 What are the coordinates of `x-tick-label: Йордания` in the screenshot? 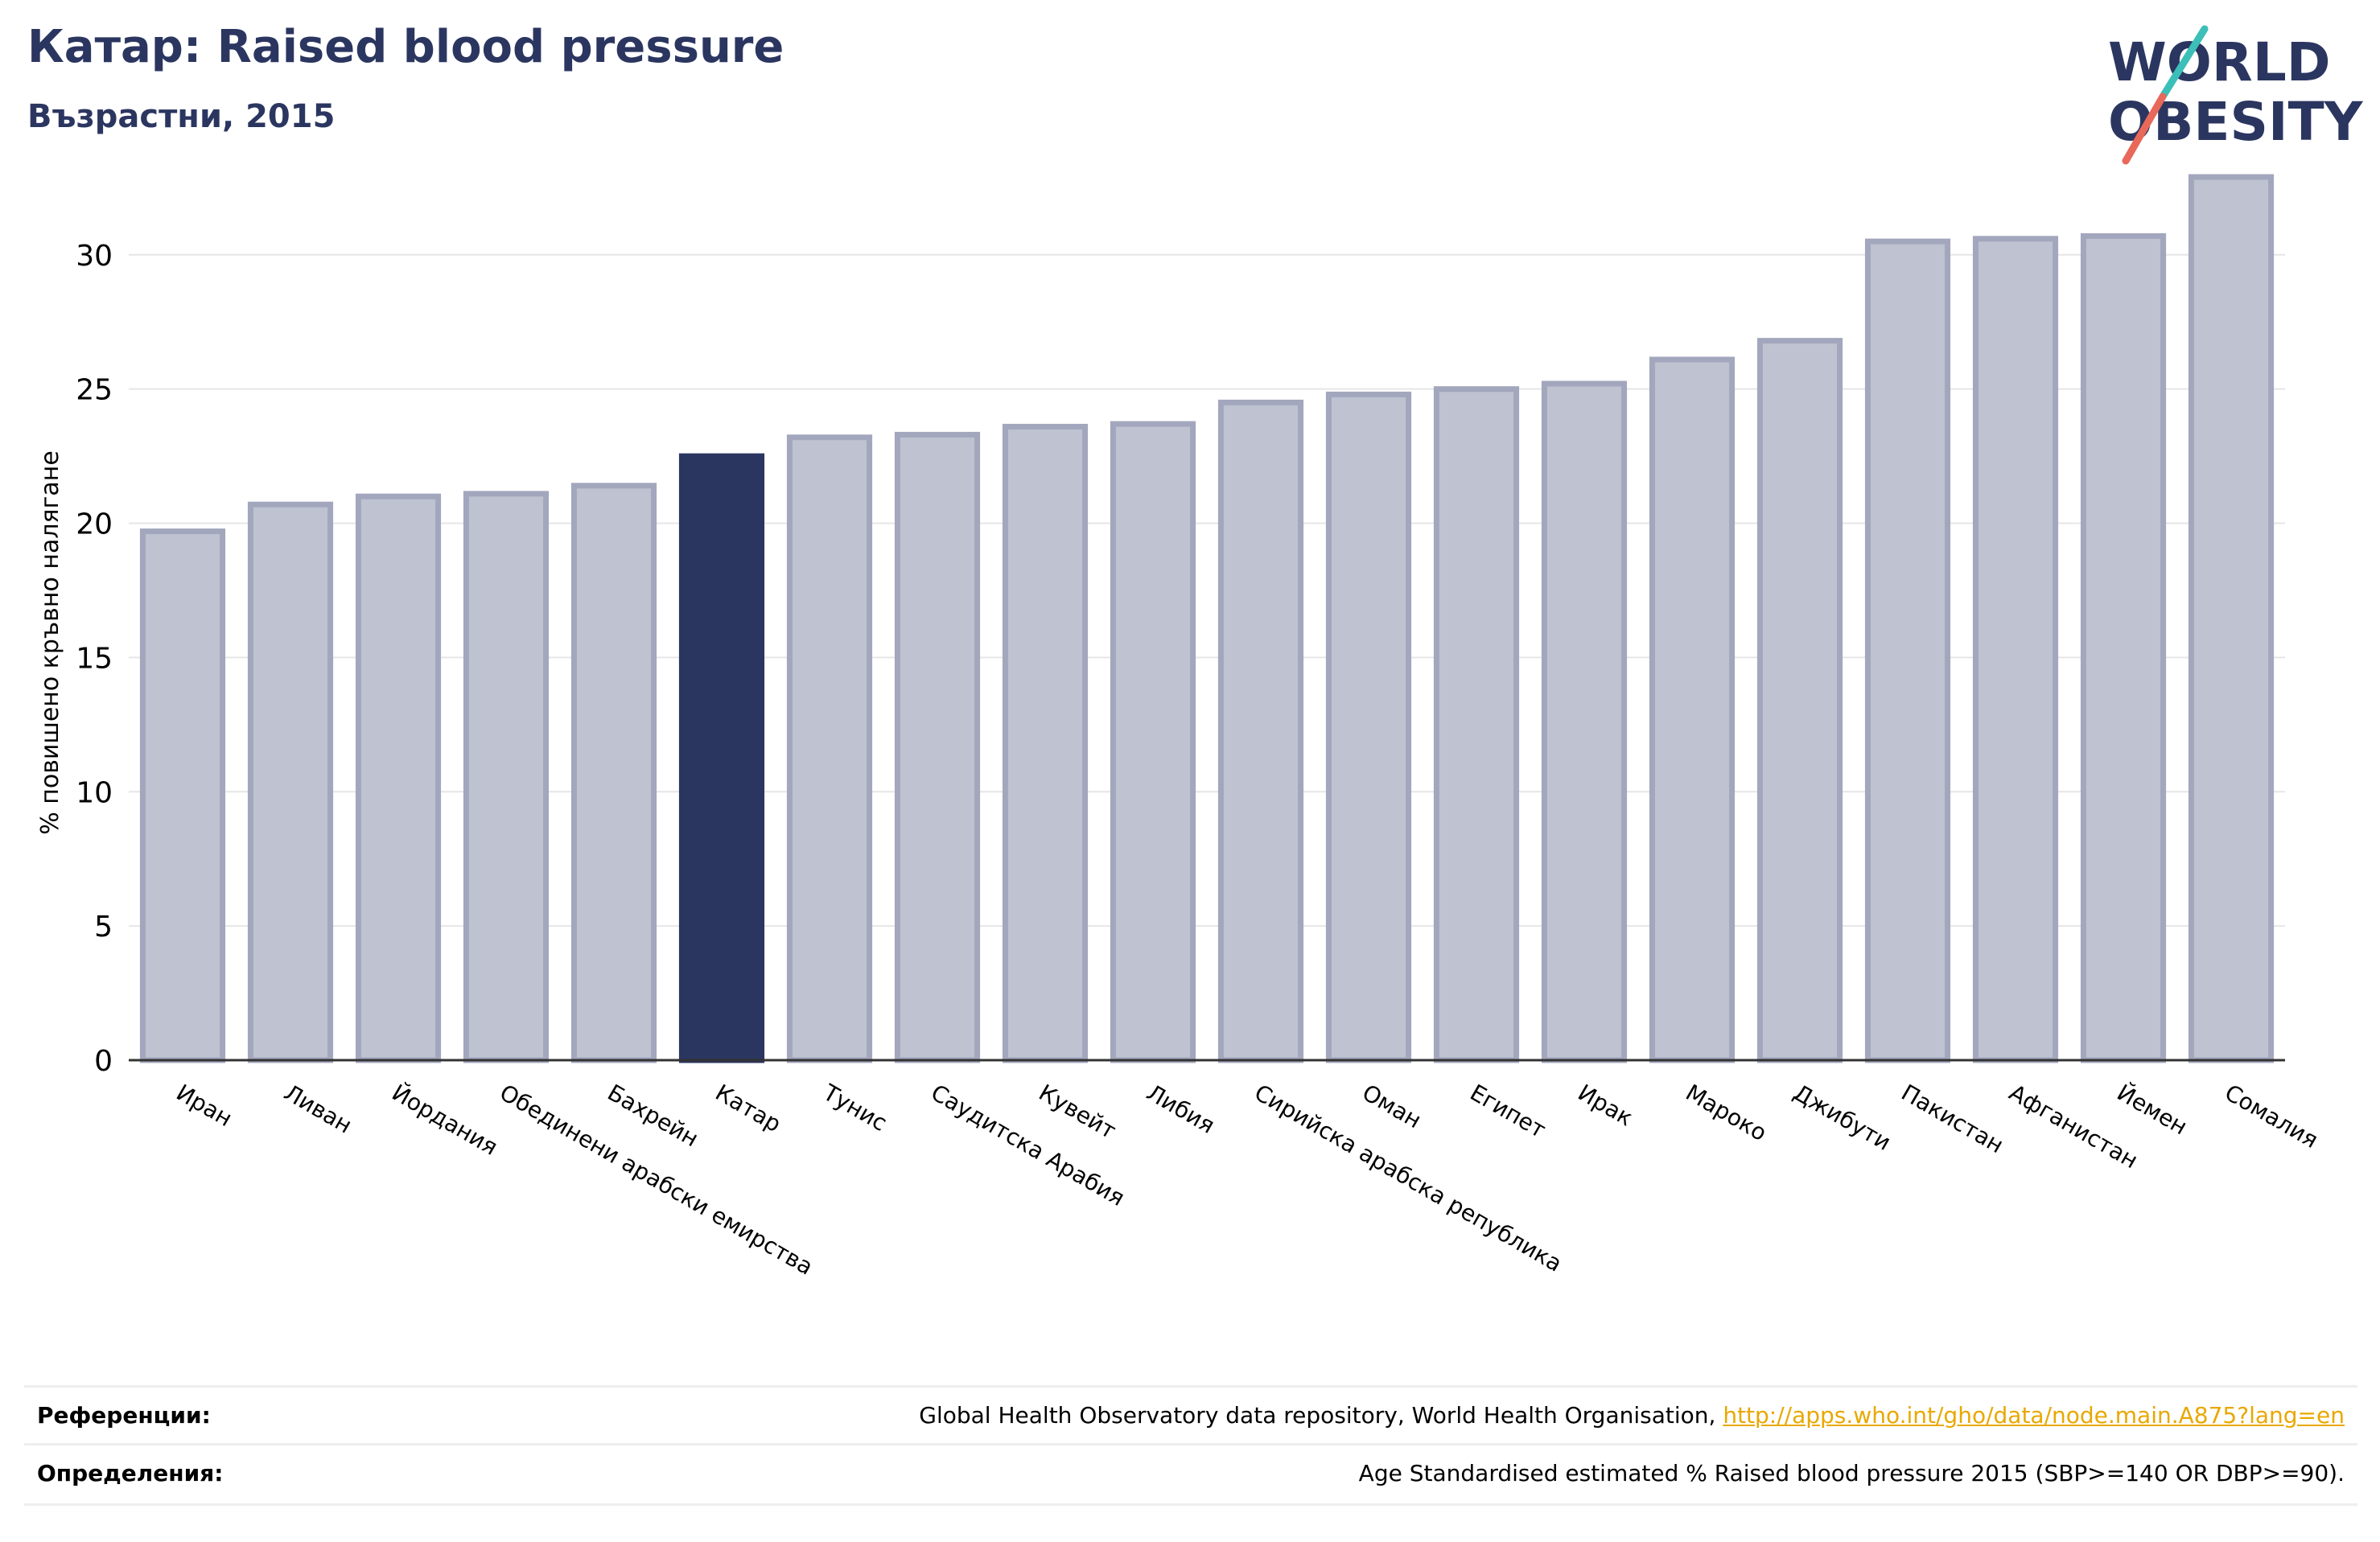 It's located at (446, 1120).